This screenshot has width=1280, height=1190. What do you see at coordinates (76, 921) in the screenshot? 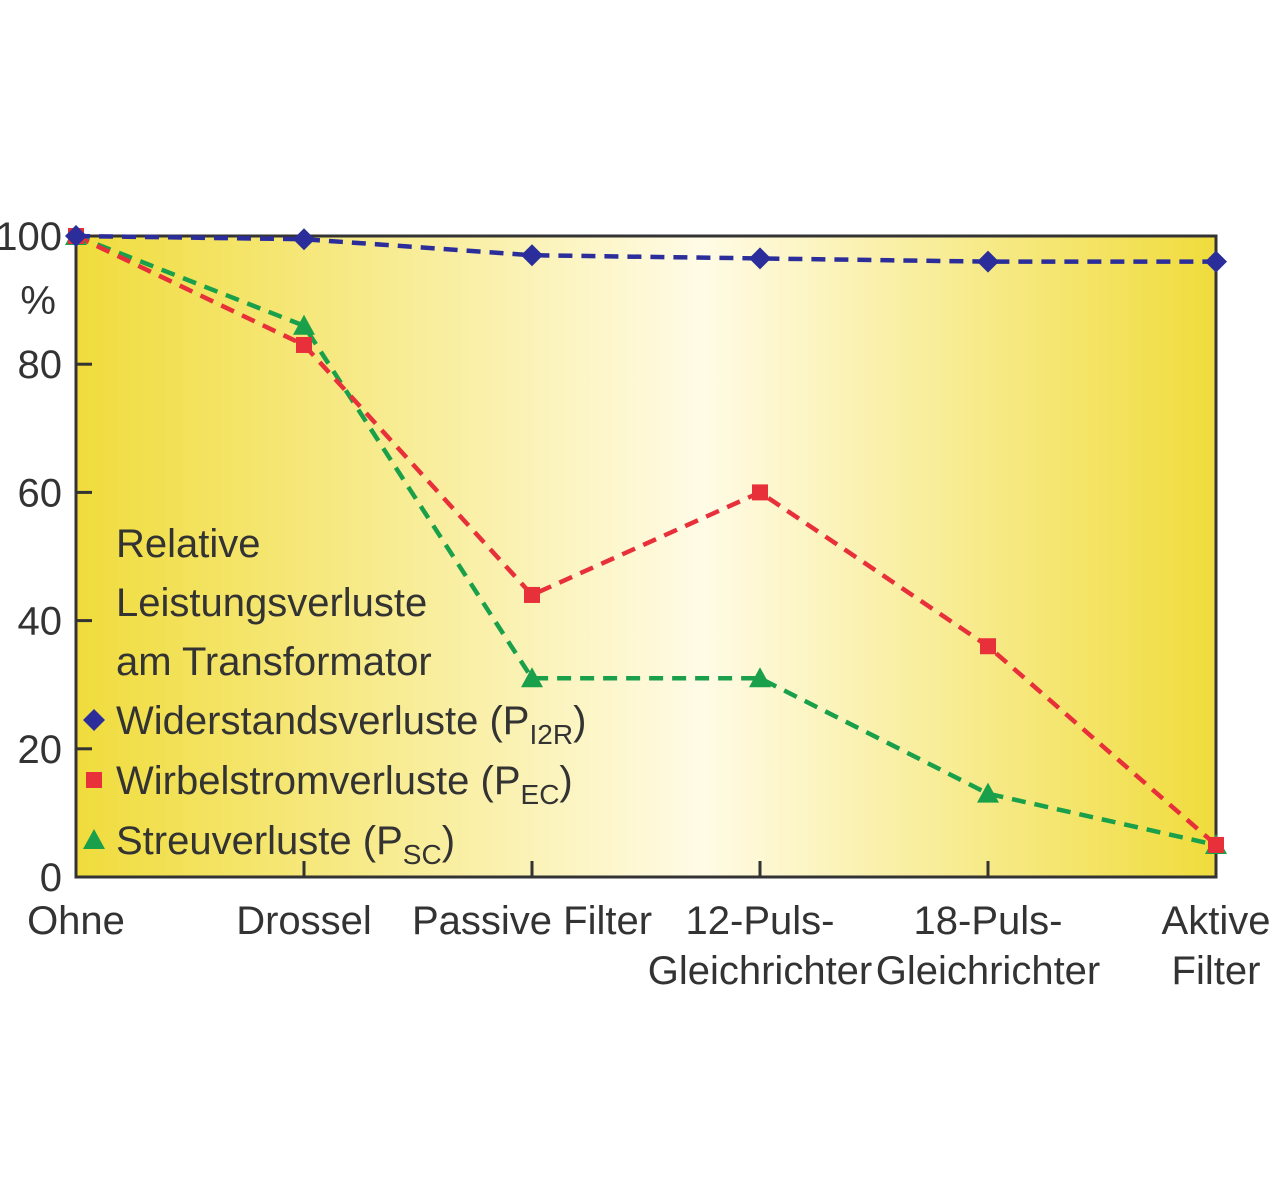
I see `x-tick-label: Ohne` at bounding box center [76, 921].